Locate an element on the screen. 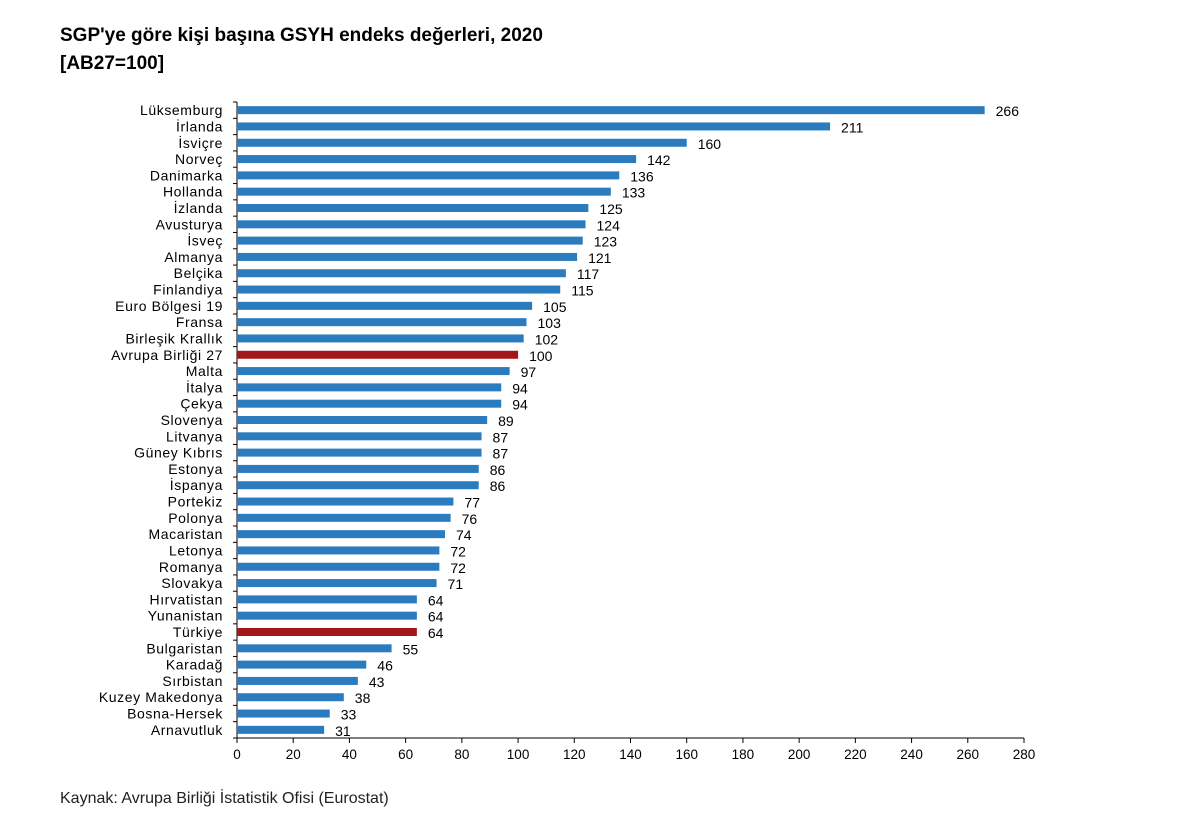 This screenshot has height=820, width=1200. category-label: Romanya is located at coordinates (191, 567).